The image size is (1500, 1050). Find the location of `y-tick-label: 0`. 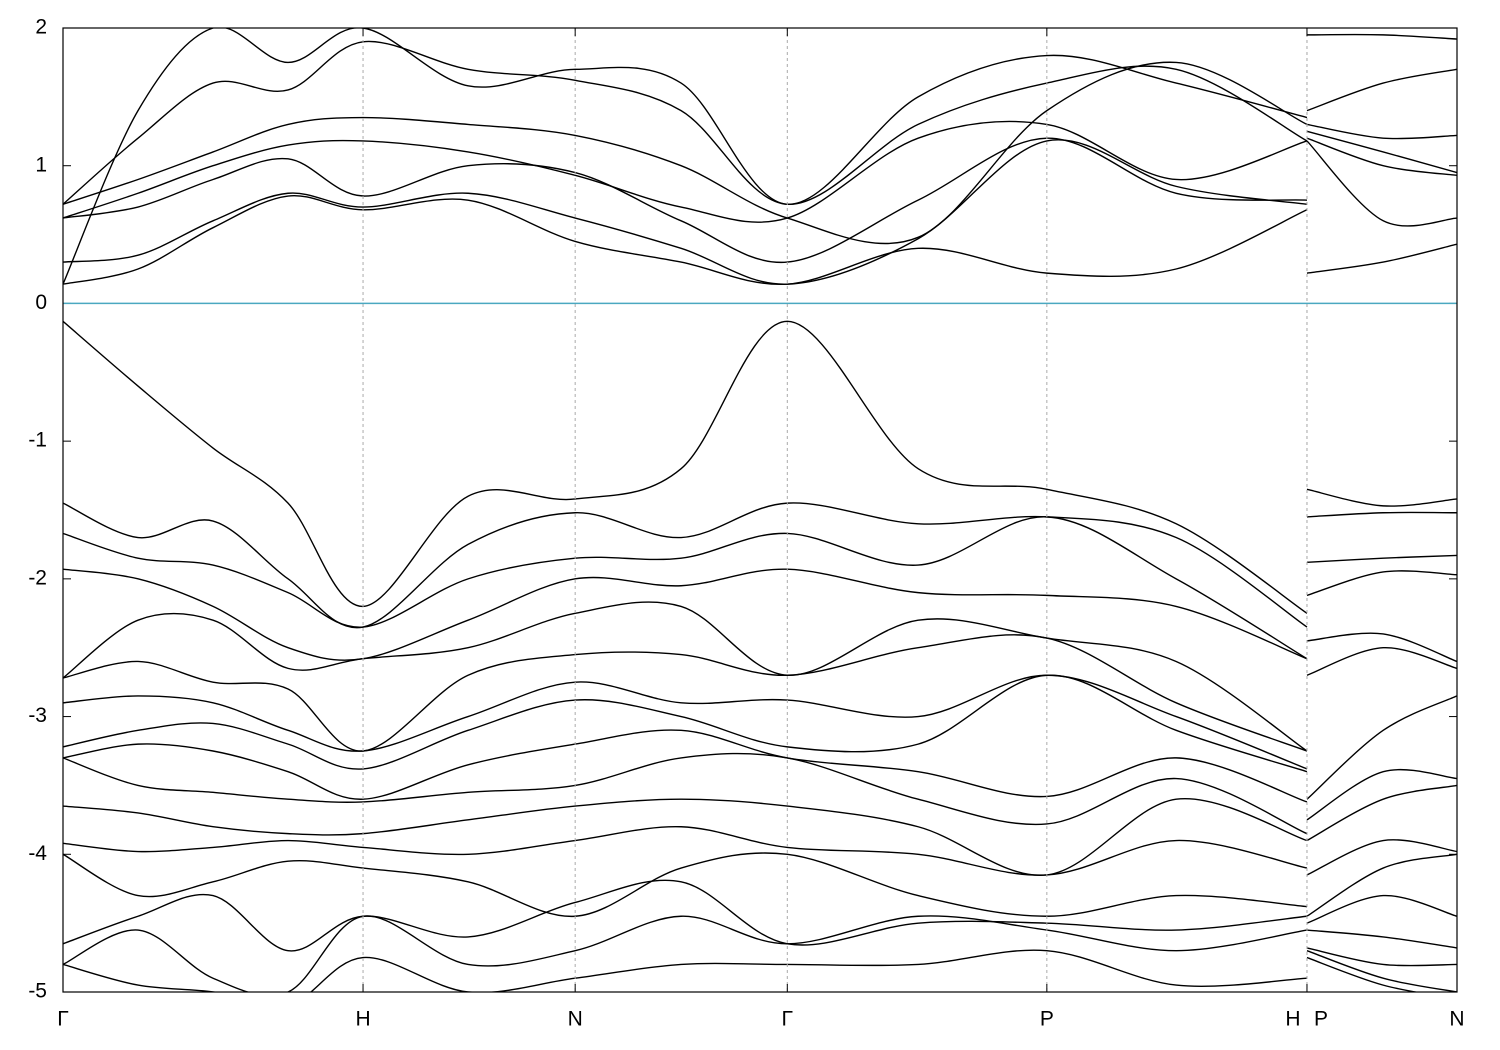

y-tick-label: 0 is located at coordinates (41, 302).